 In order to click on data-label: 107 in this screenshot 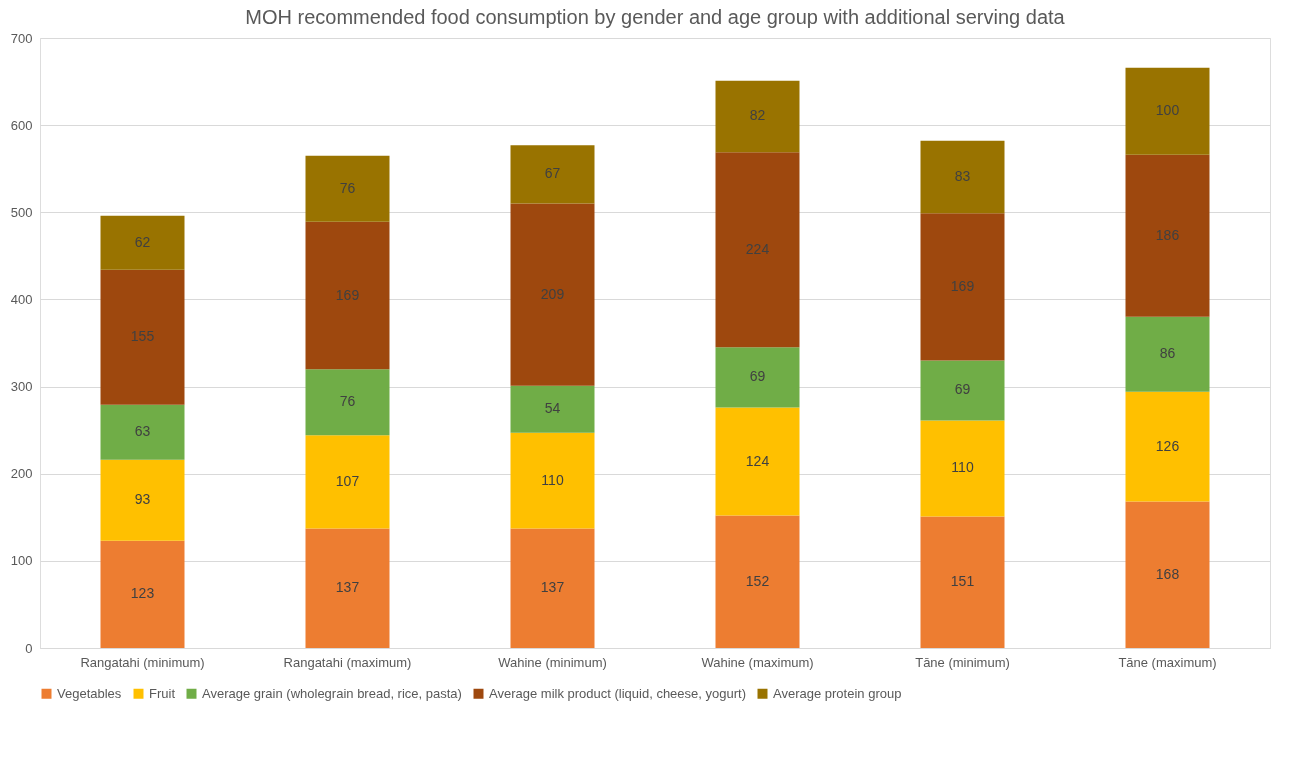, I will do `click(347, 480)`.